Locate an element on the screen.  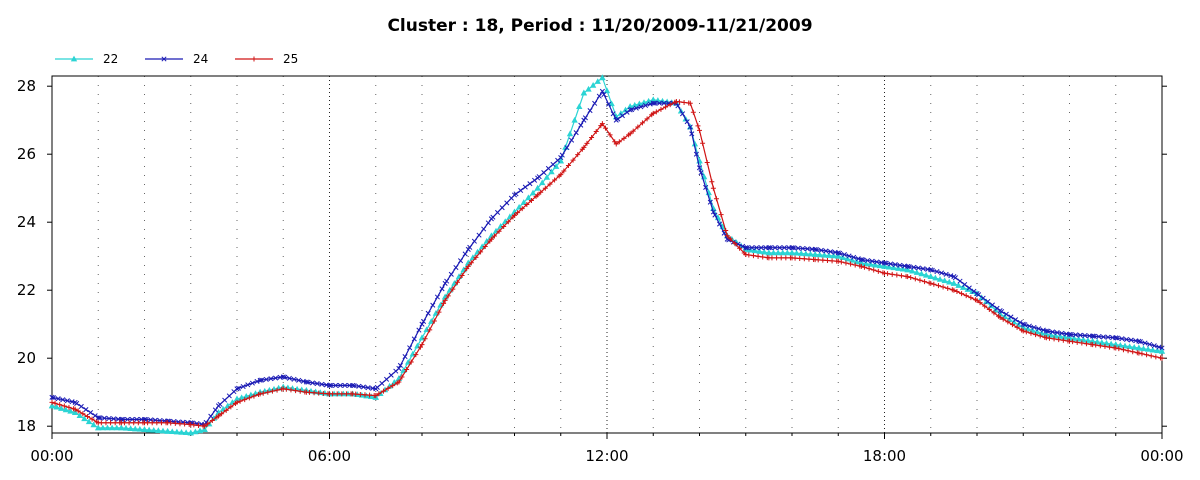
y-tick-label: 26 is located at coordinates (26, 154).